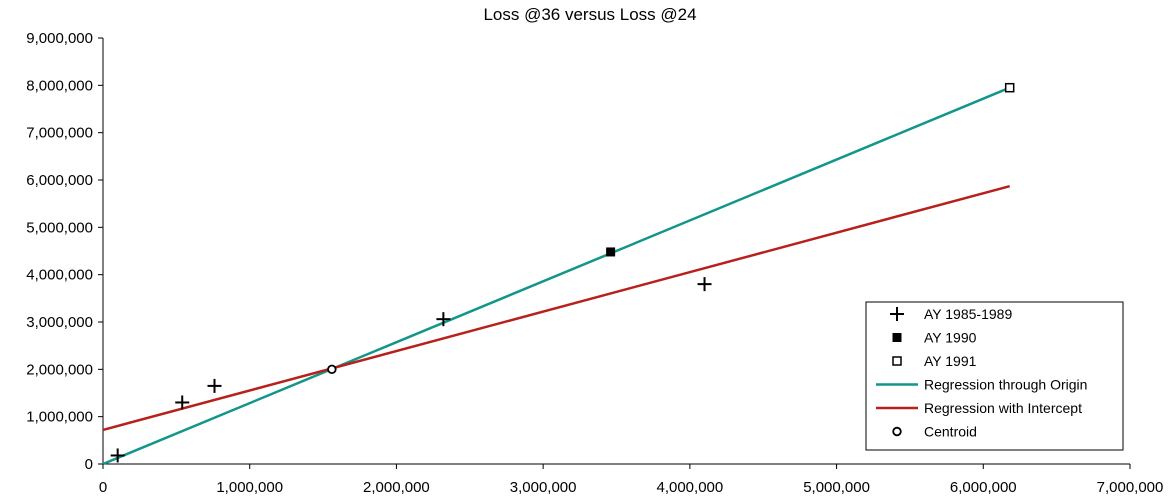 This screenshot has height=504, width=1175. I want to click on y-tick-label: 4,000,000, so click(59, 275).